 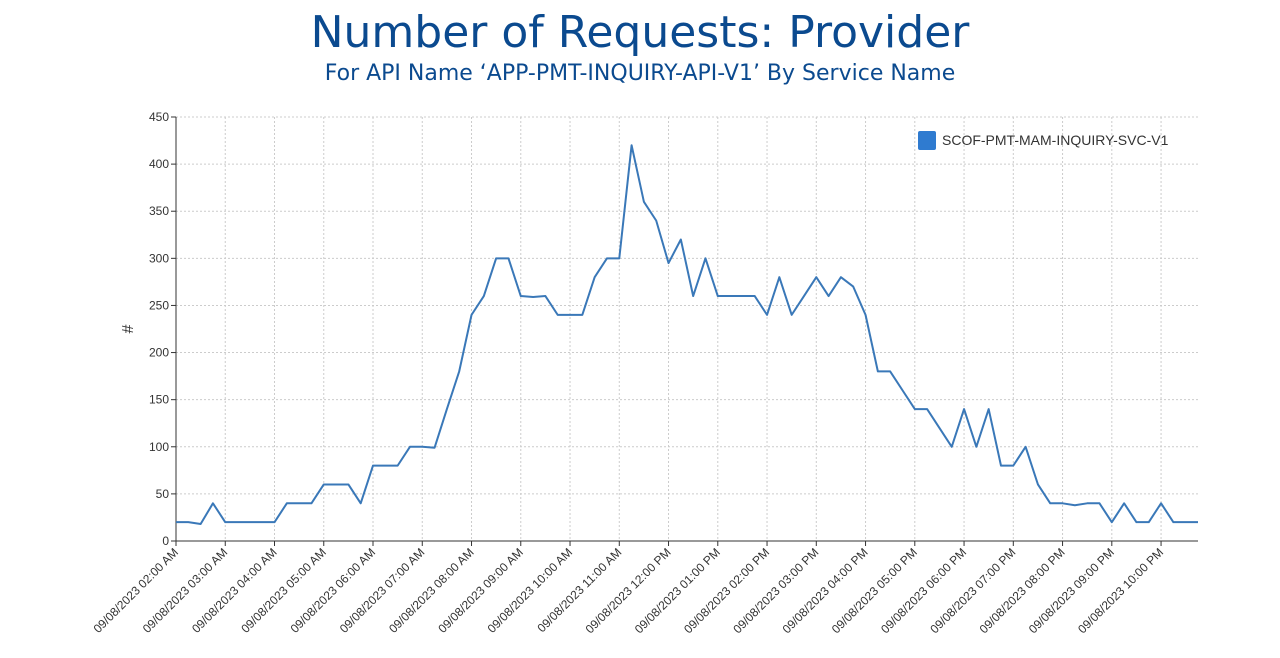 What do you see at coordinates (874, 590) in the screenshot?
I see `x-tick-label: 09/08/2023 05:00 PM` at bounding box center [874, 590].